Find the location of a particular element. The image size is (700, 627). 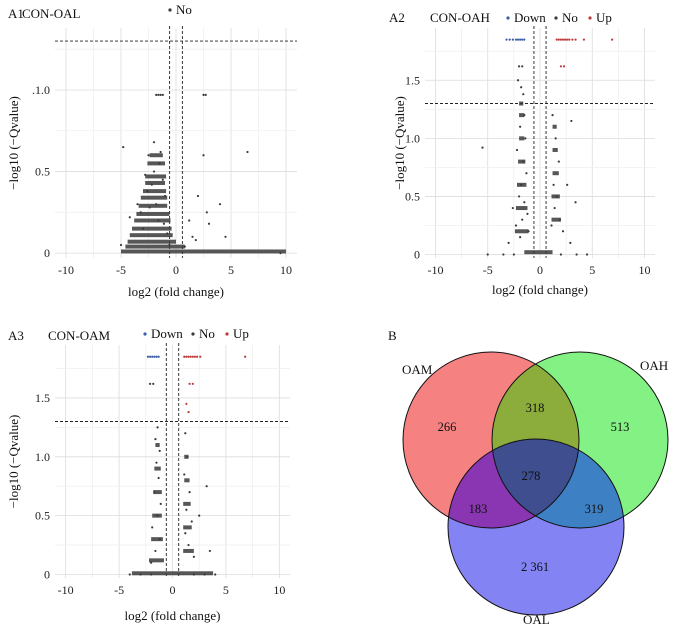

venn-region-count: 278 is located at coordinates (531, 476).